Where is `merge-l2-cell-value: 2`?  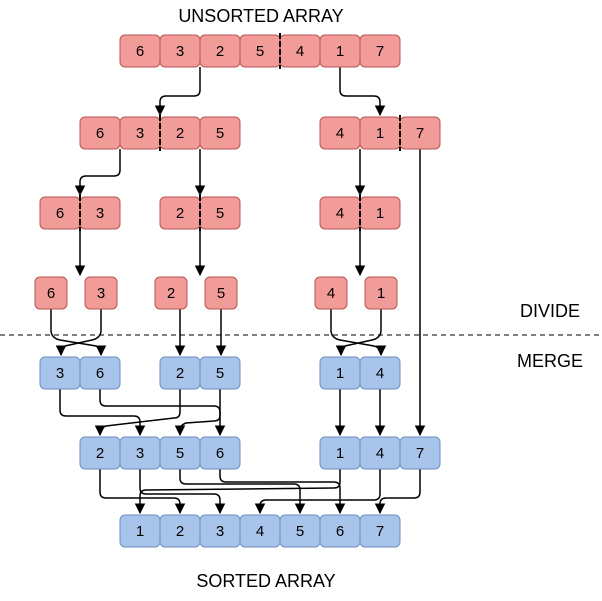
merge-l2-cell-value: 2 is located at coordinates (100, 453).